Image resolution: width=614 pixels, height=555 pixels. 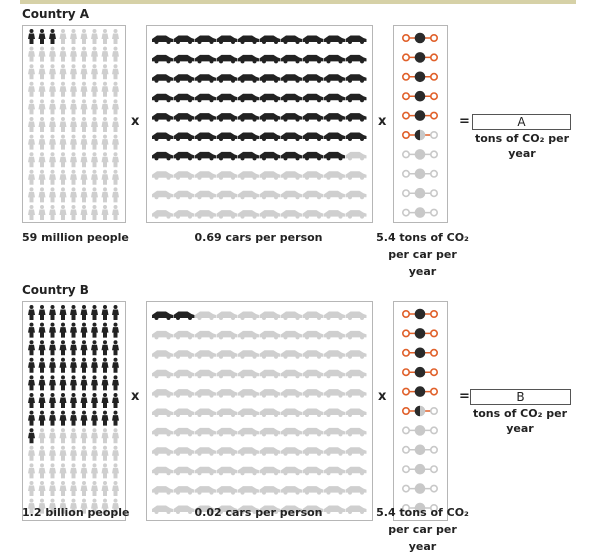 What do you see at coordinates (420, 124) in the screenshot?
I see `co2-panel` at bounding box center [420, 124].